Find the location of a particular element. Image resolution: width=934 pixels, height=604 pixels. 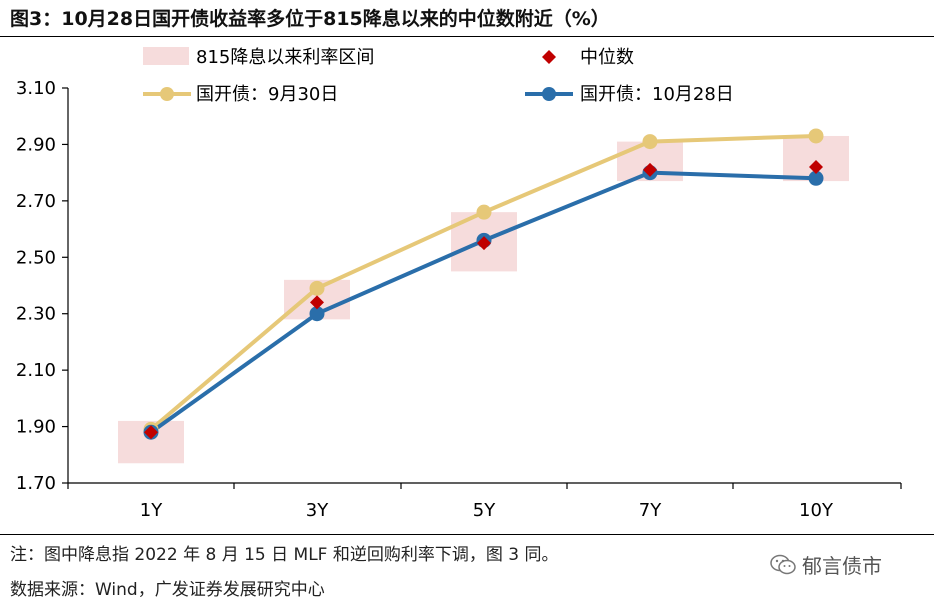

legend-oct28-label: 国开债：10月28日 is located at coordinates (657, 94).